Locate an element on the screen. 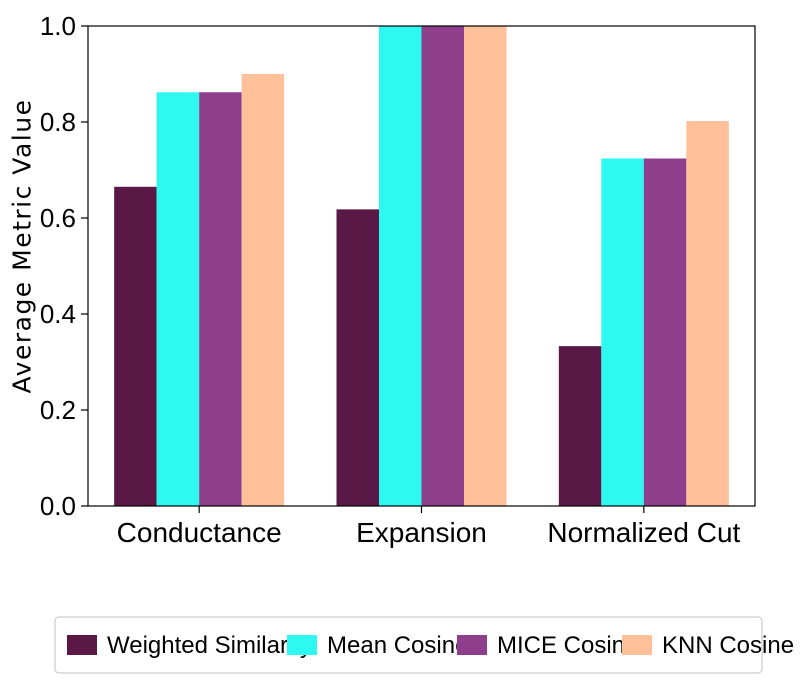 The width and height of the screenshot is (806, 698). bar-mean-cosine-conductance is located at coordinates (178, 299).